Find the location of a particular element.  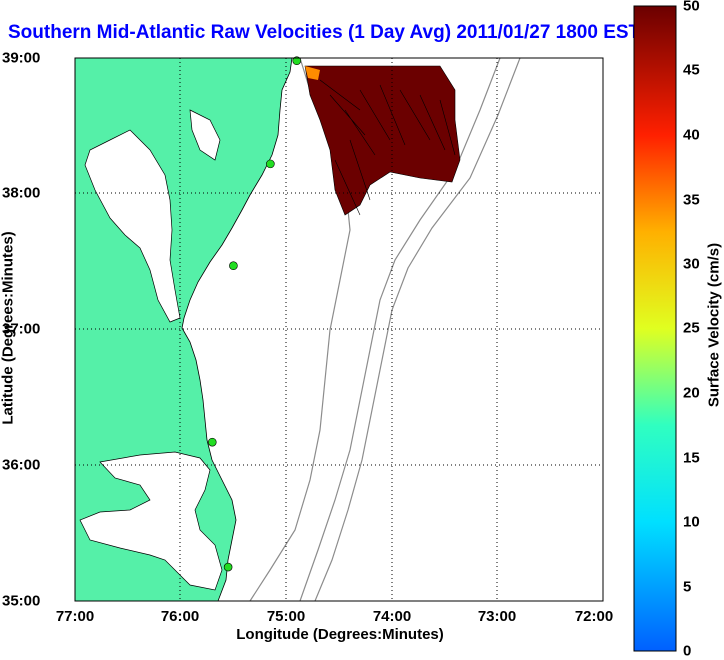

colorbar-label: Surface Velocity (cm/s) is located at coordinates (714, 325).